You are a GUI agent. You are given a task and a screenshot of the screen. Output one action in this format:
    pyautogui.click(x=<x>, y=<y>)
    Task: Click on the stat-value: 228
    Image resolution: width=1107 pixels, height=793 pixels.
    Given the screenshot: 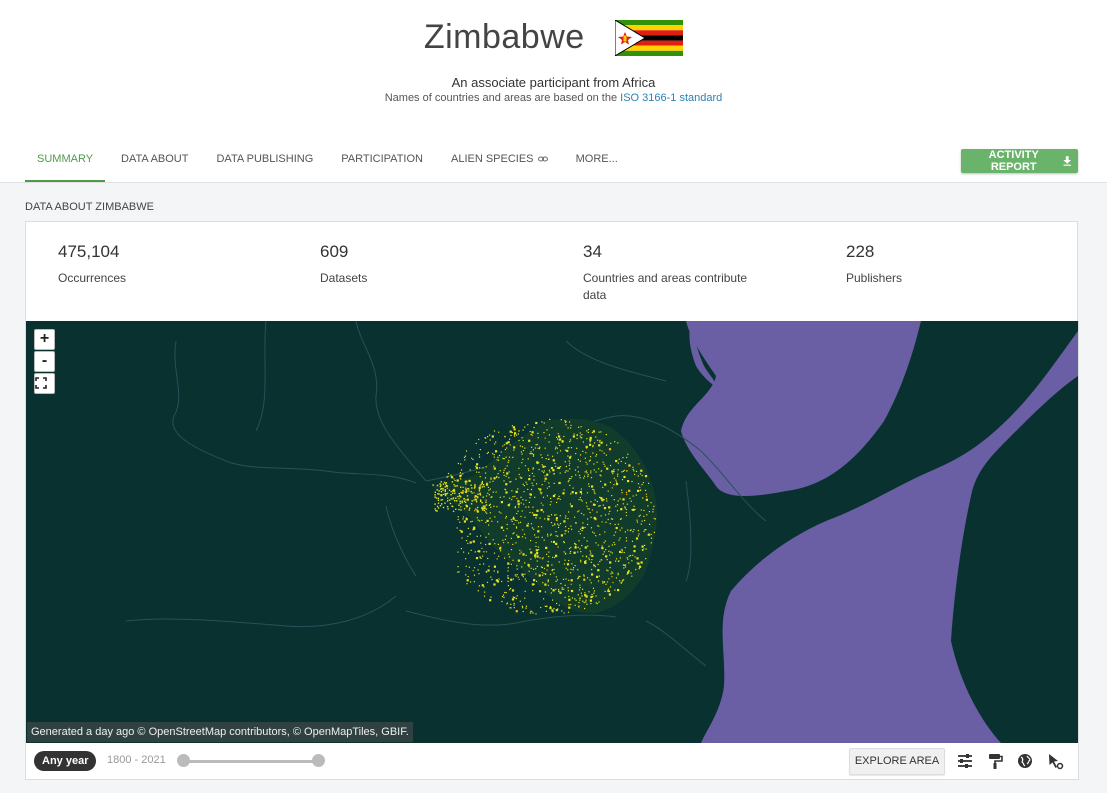 What is the action you would take?
    pyautogui.click(x=860, y=251)
    